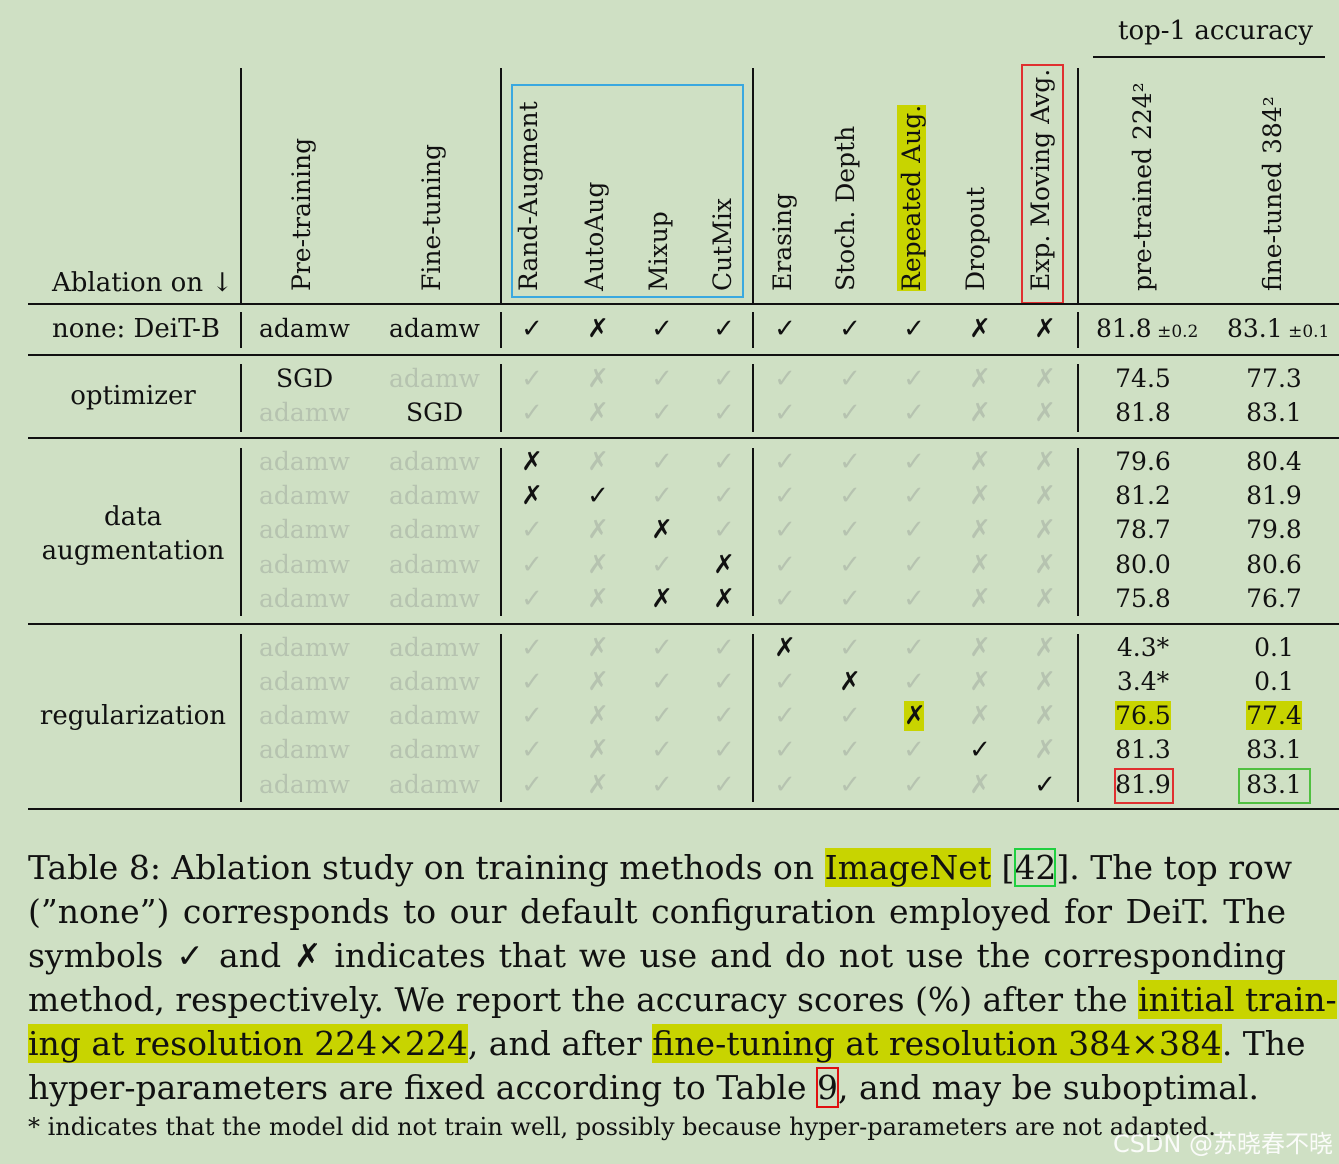  Describe the element at coordinates (1209, 57) in the screenshot. I see `top1-underline` at that location.